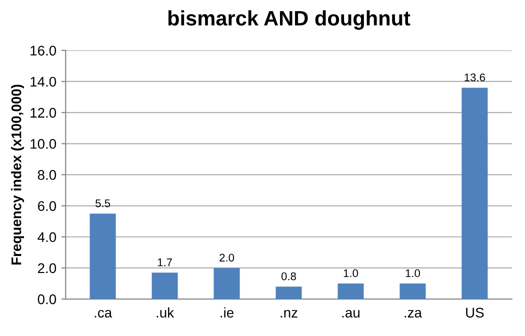 The image size is (525, 336). I want to click on data-label: 0.8, so click(288, 276).